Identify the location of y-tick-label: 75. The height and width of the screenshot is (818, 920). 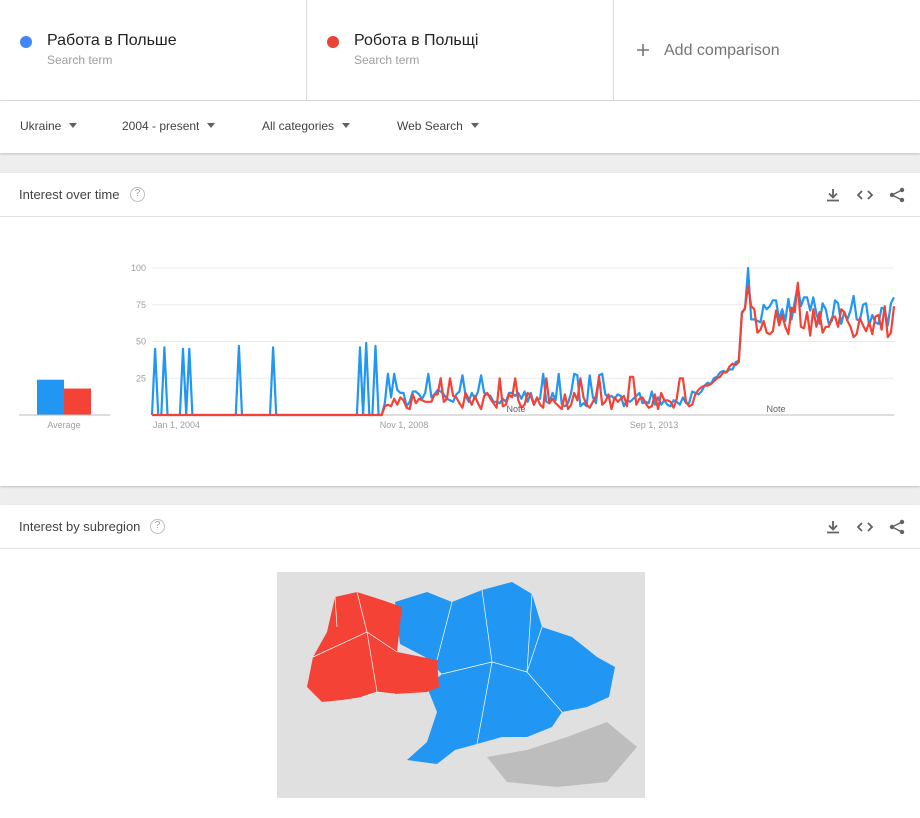
(141, 305).